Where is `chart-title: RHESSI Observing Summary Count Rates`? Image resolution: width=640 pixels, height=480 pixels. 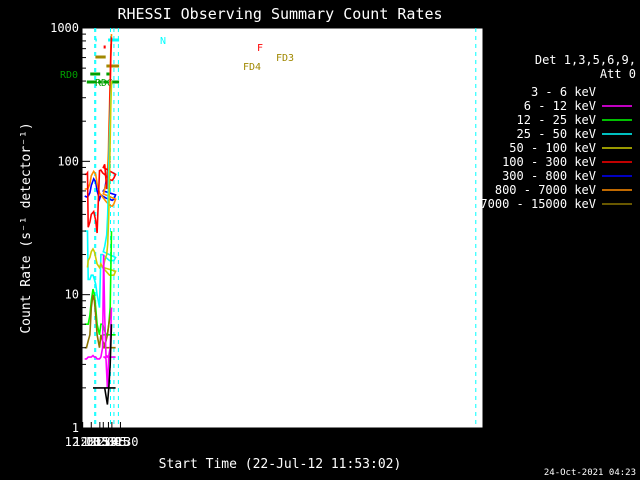 chart-title: RHESSI Observing Summary Count Rates is located at coordinates (279, 14).